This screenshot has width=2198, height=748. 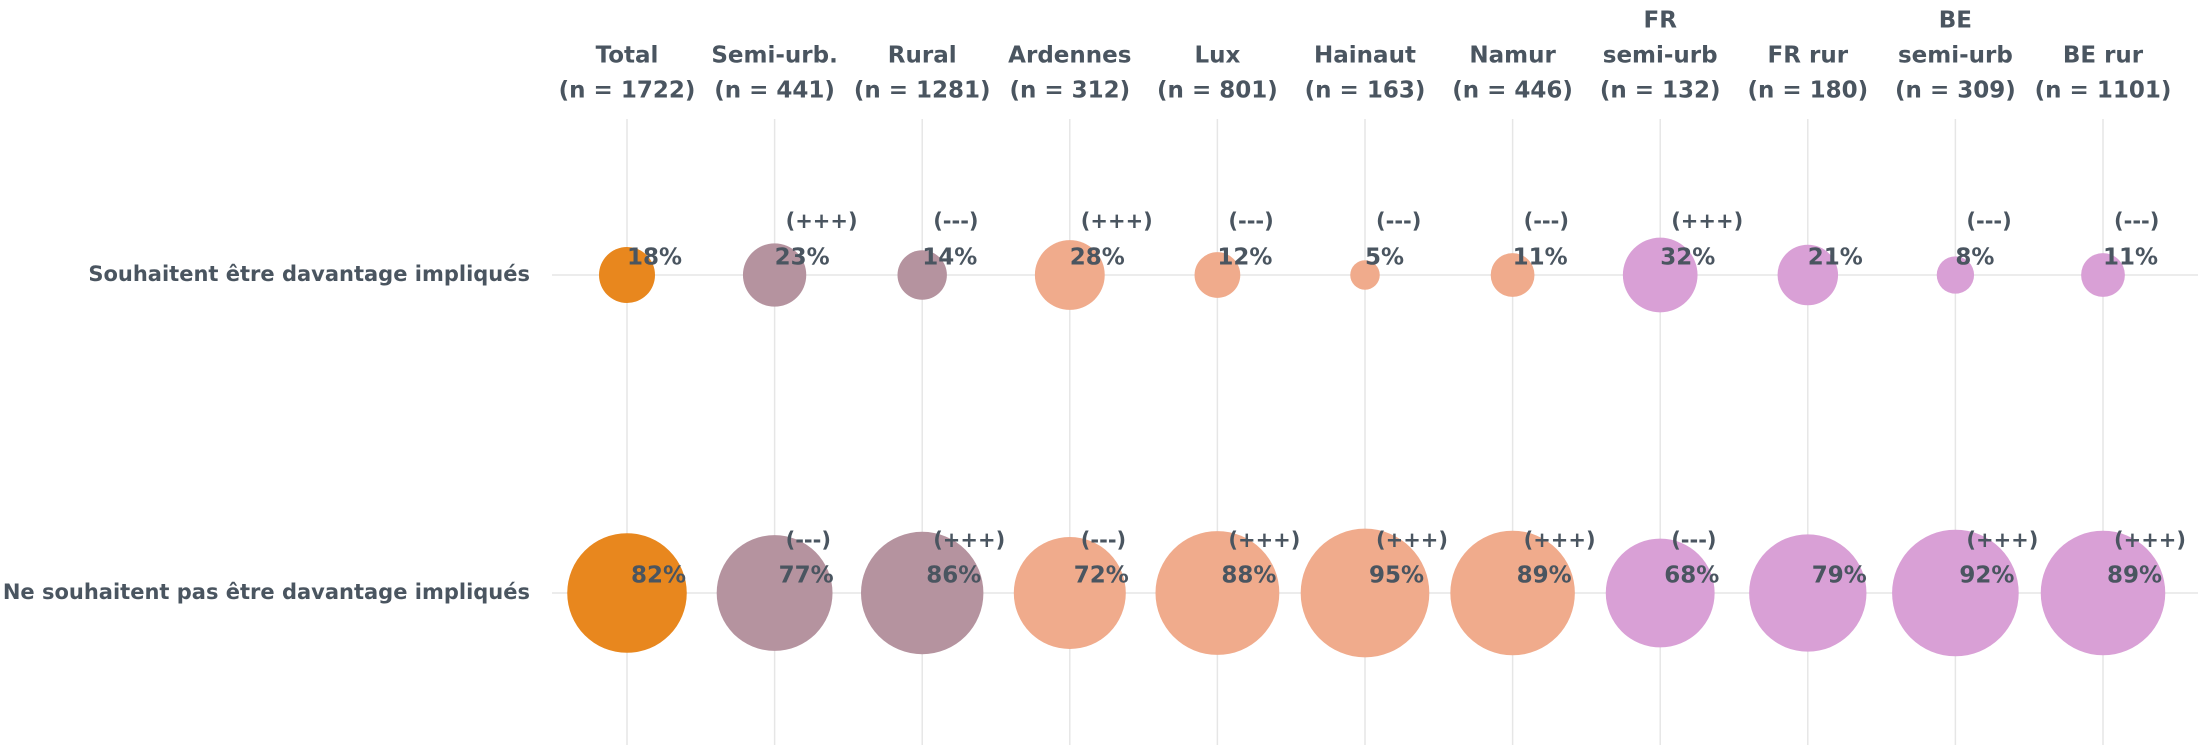 What do you see at coordinates (1839, 576) in the screenshot?
I see `value-label: 79%` at bounding box center [1839, 576].